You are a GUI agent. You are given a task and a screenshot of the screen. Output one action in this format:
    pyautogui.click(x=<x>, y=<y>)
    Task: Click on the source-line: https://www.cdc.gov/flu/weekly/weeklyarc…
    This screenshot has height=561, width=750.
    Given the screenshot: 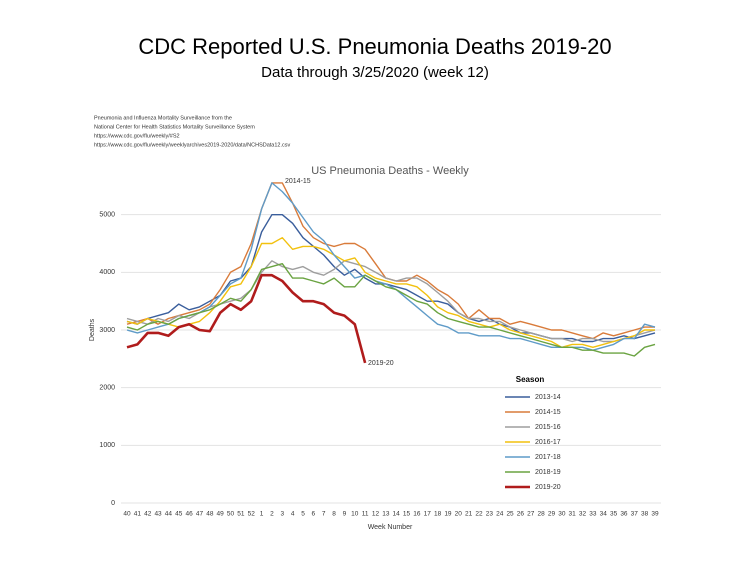 What is the action you would take?
    pyautogui.click(x=192, y=145)
    